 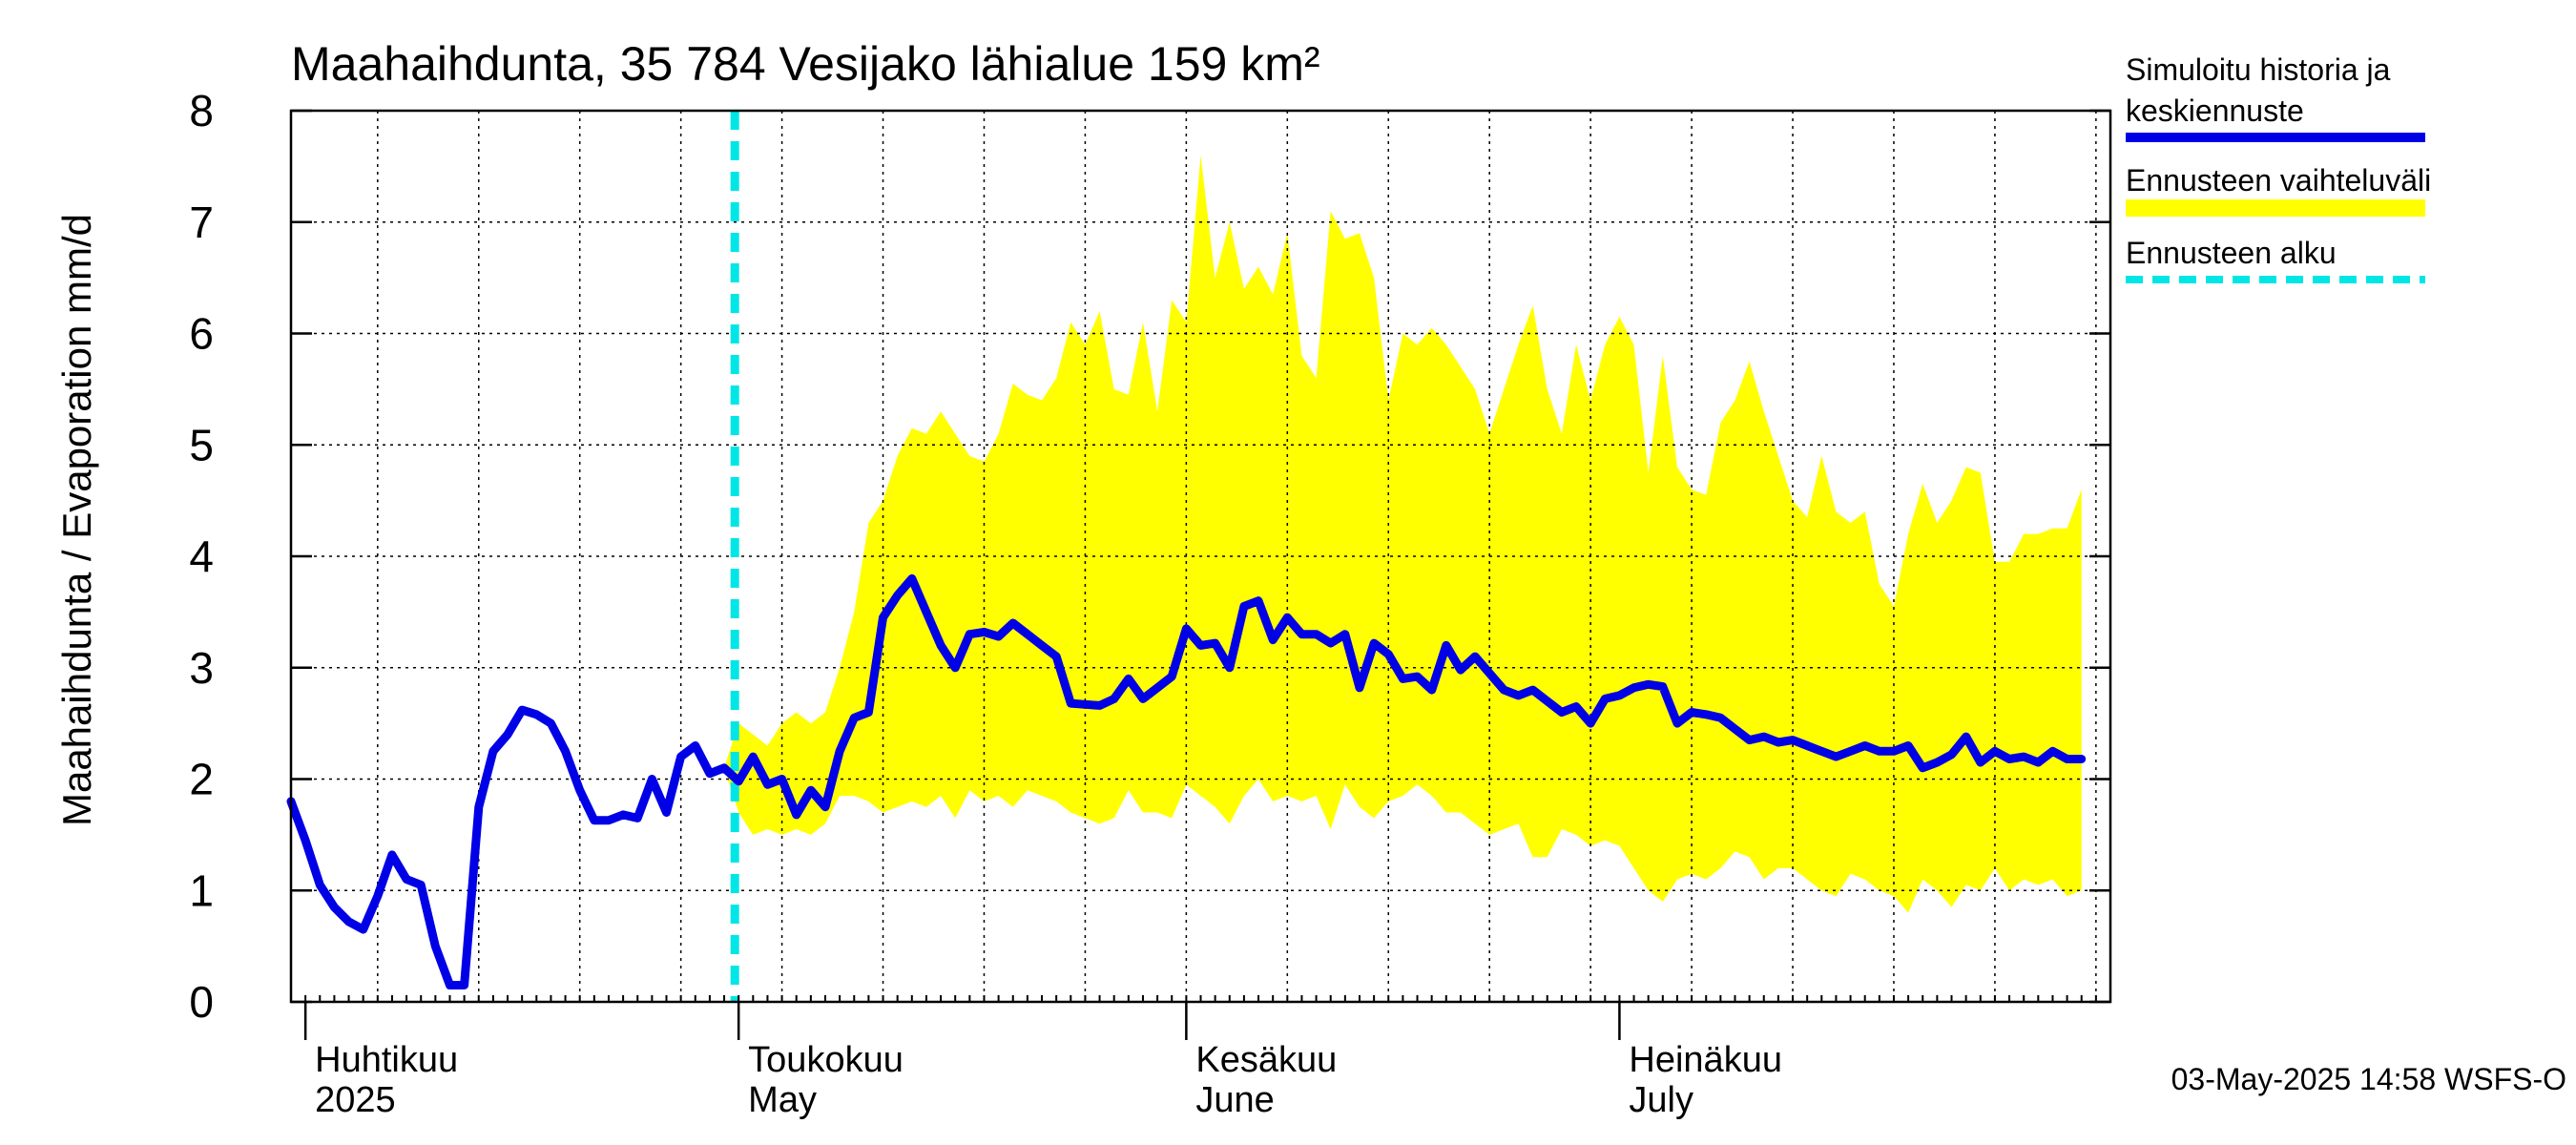 What do you see at coordinates (826, 1060) in the screenshot?
I see `month-label-fi: Toukokuu` at bounding box center [826, 1060].